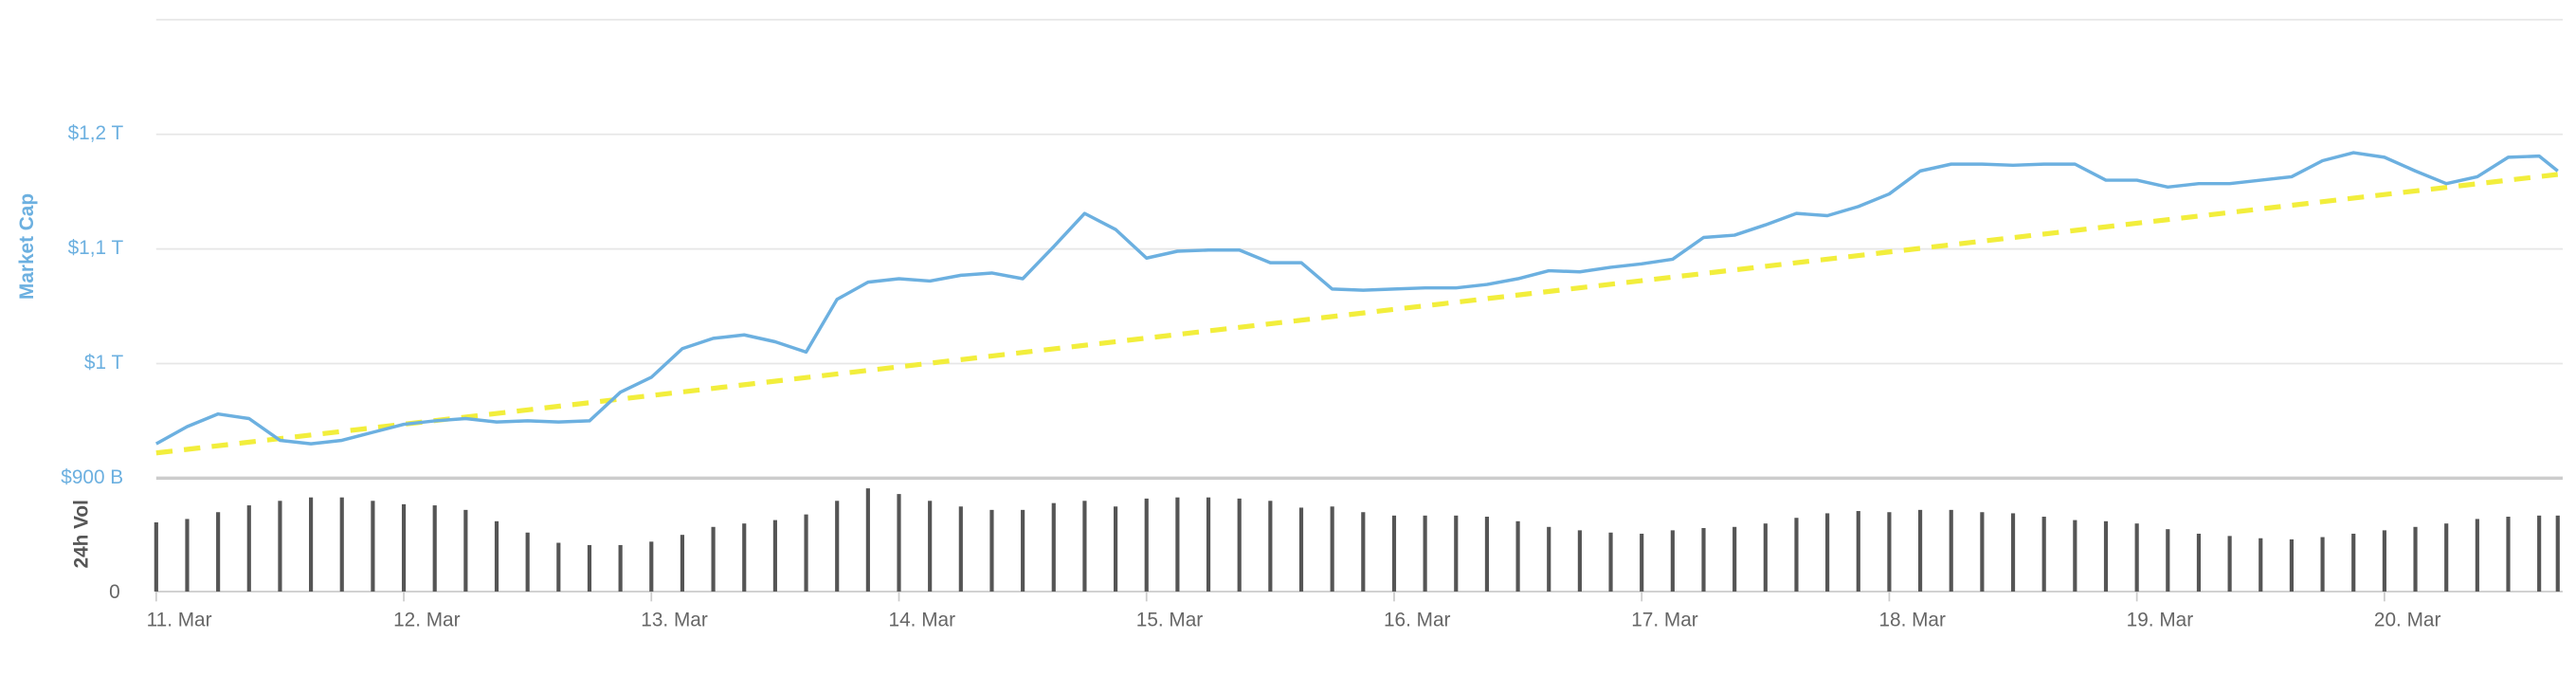  What do you see at coordinates (81, 534) in the screenshot?
I see `y2-axis-title: 24h Vol` at bounding box center [81, 534].